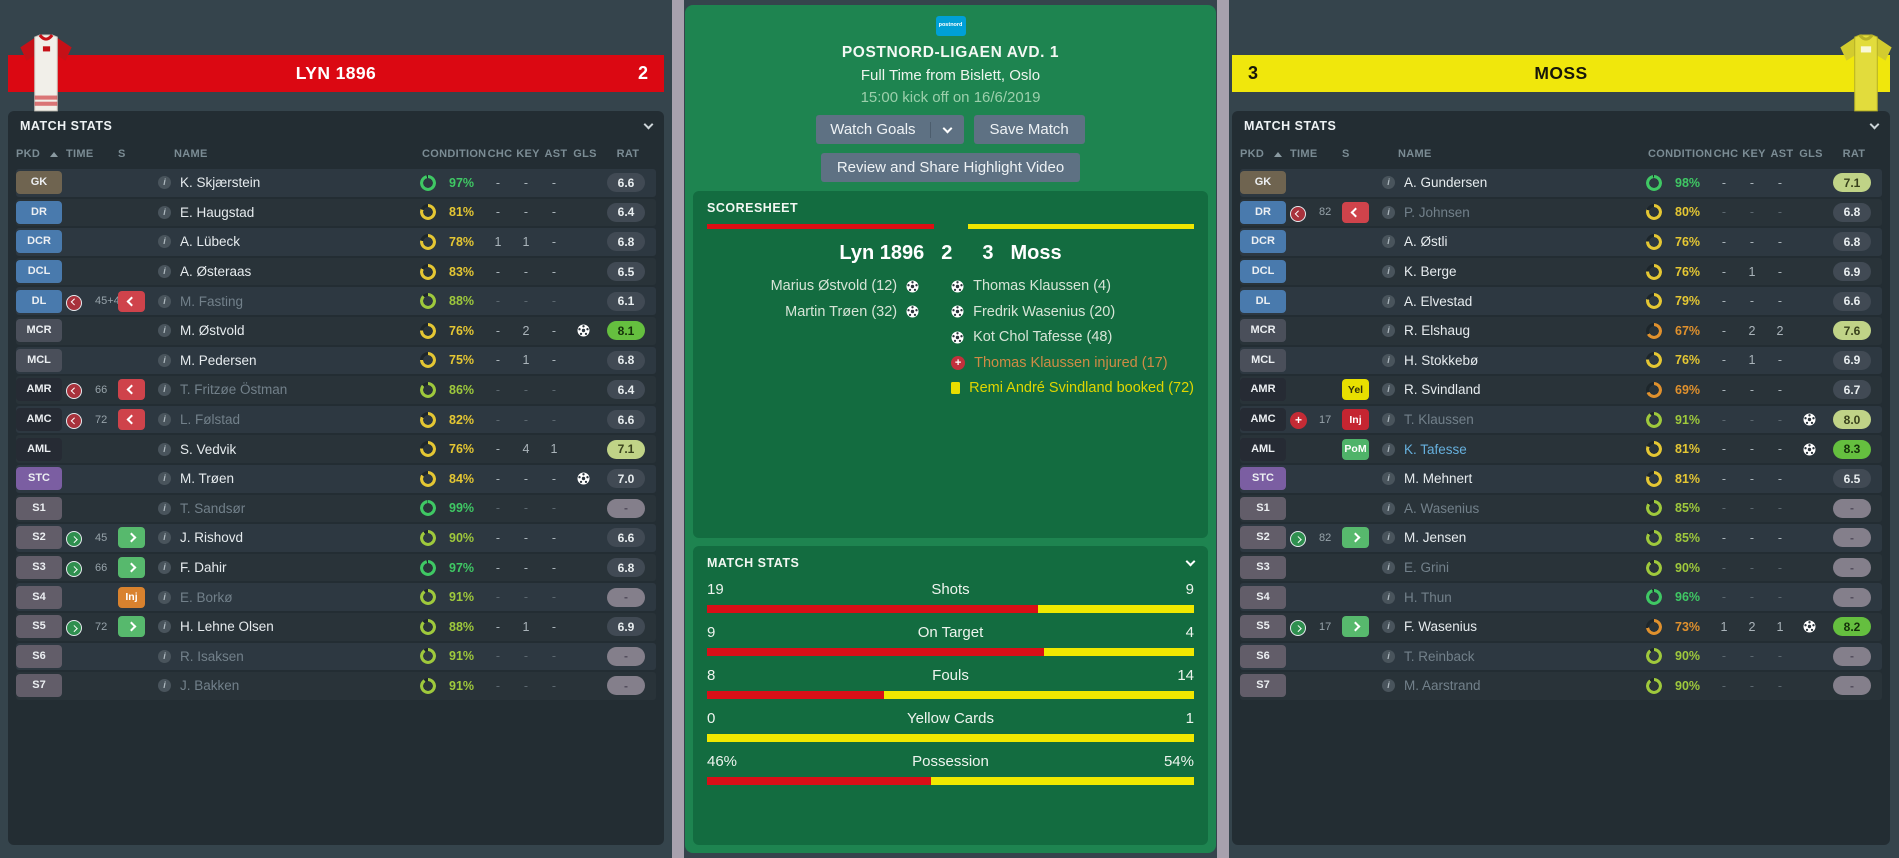 This screenshot has width=1899, height=858. Describe the element at coordinates (1561, 126) in the screenshot. I see `away-panel-header: MATCH STATS` at that location.